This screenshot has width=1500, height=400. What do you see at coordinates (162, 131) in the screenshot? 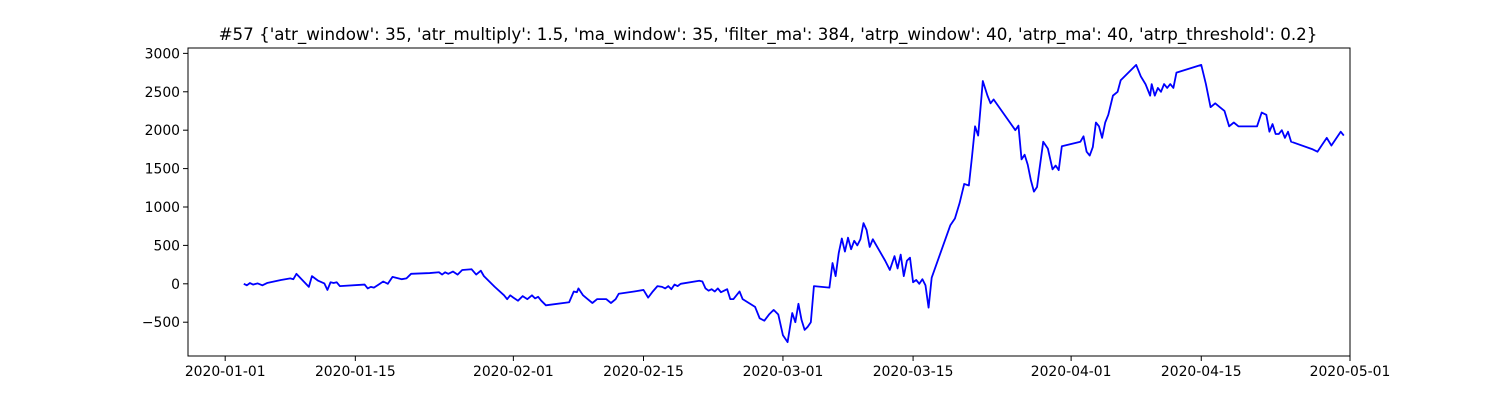
I see `y-tick-label: 2000` at bounding box center [162, 131].